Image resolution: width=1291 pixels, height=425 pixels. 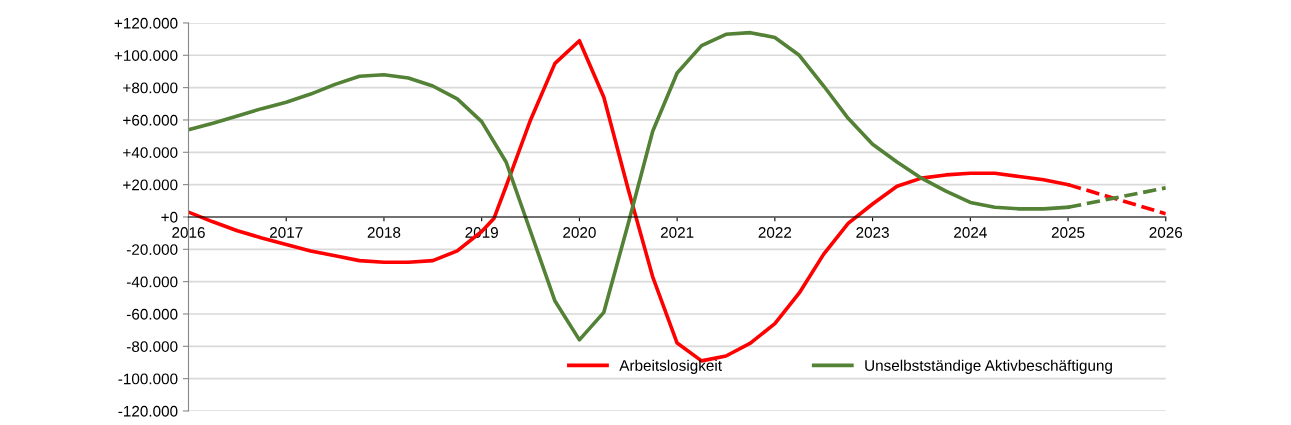 What do you see at coordinates (150, 120) in the screenshot?
I see `y-tick-label: +60.000` at bounding box center [150, 120].